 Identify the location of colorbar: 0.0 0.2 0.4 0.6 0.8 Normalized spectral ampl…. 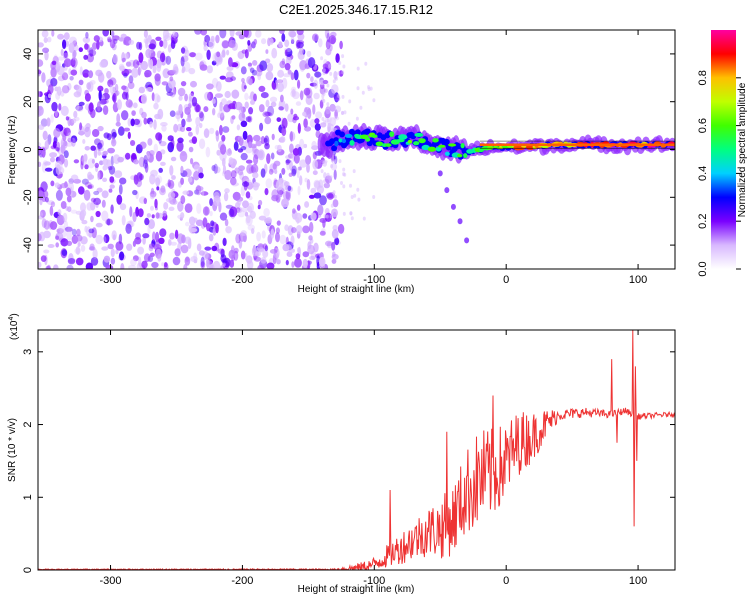
(722, 153).